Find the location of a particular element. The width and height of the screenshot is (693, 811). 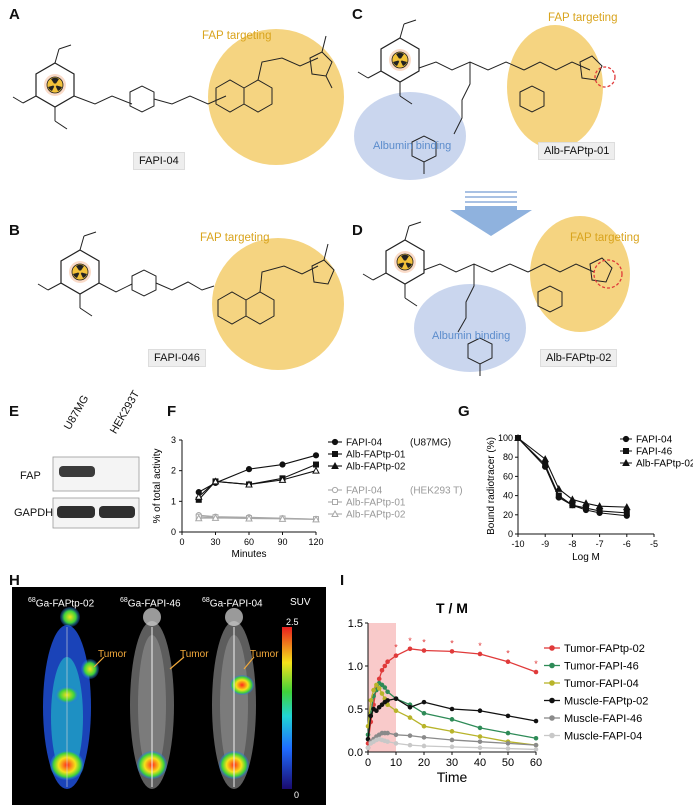

compound-name-a: FAPI-04 is located at coordinates (159, 161).